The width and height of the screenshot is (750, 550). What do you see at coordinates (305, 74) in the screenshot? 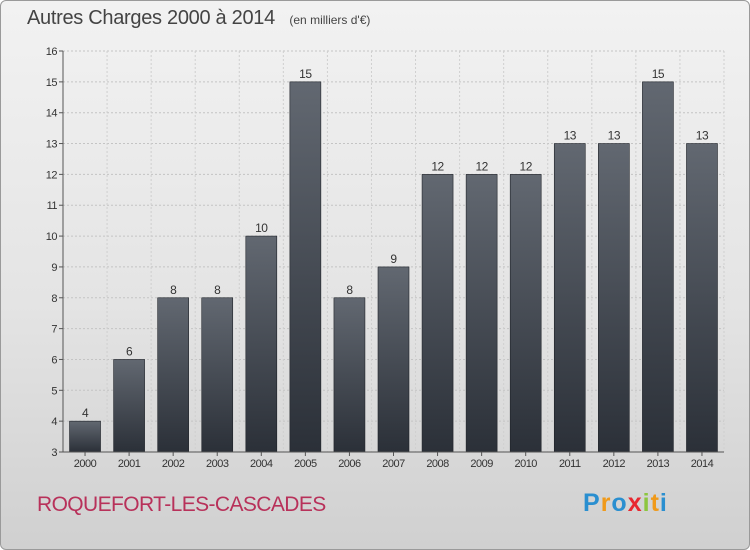
I see `data-label-2005: 15` at bounding box center [305, 74].